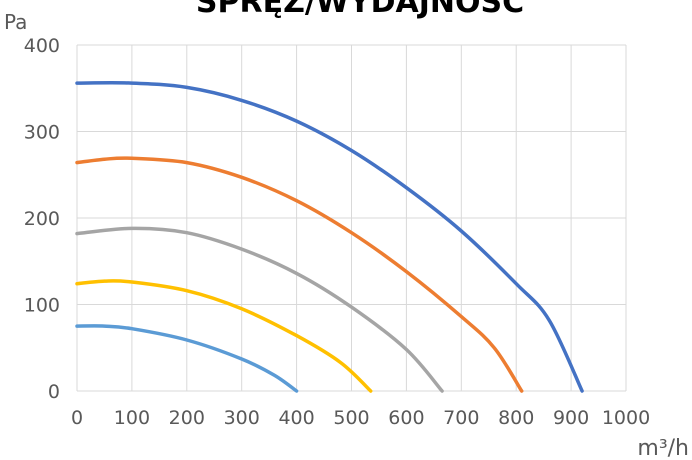 The image size is (692, 460). I want to click on x-tick-label: 1000, so click(626, 418).